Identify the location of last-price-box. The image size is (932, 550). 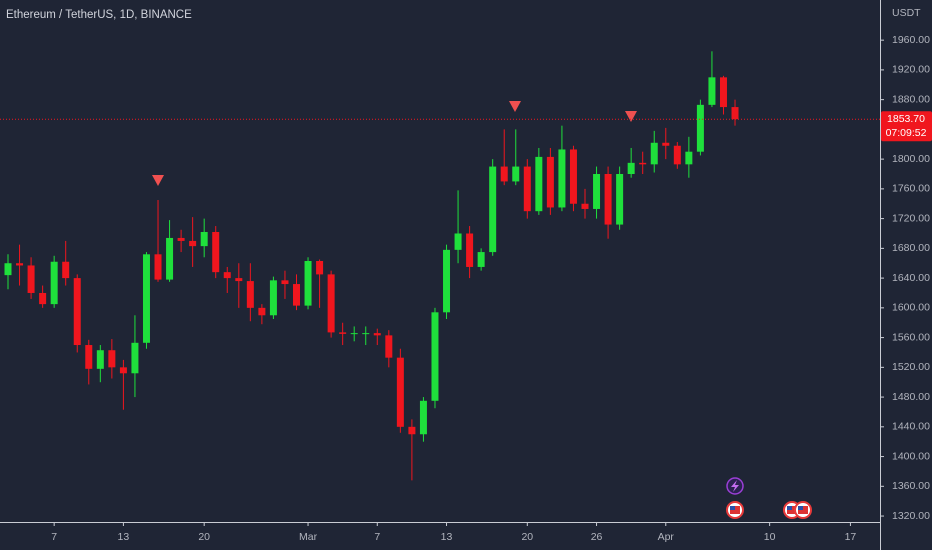
(906, 126).